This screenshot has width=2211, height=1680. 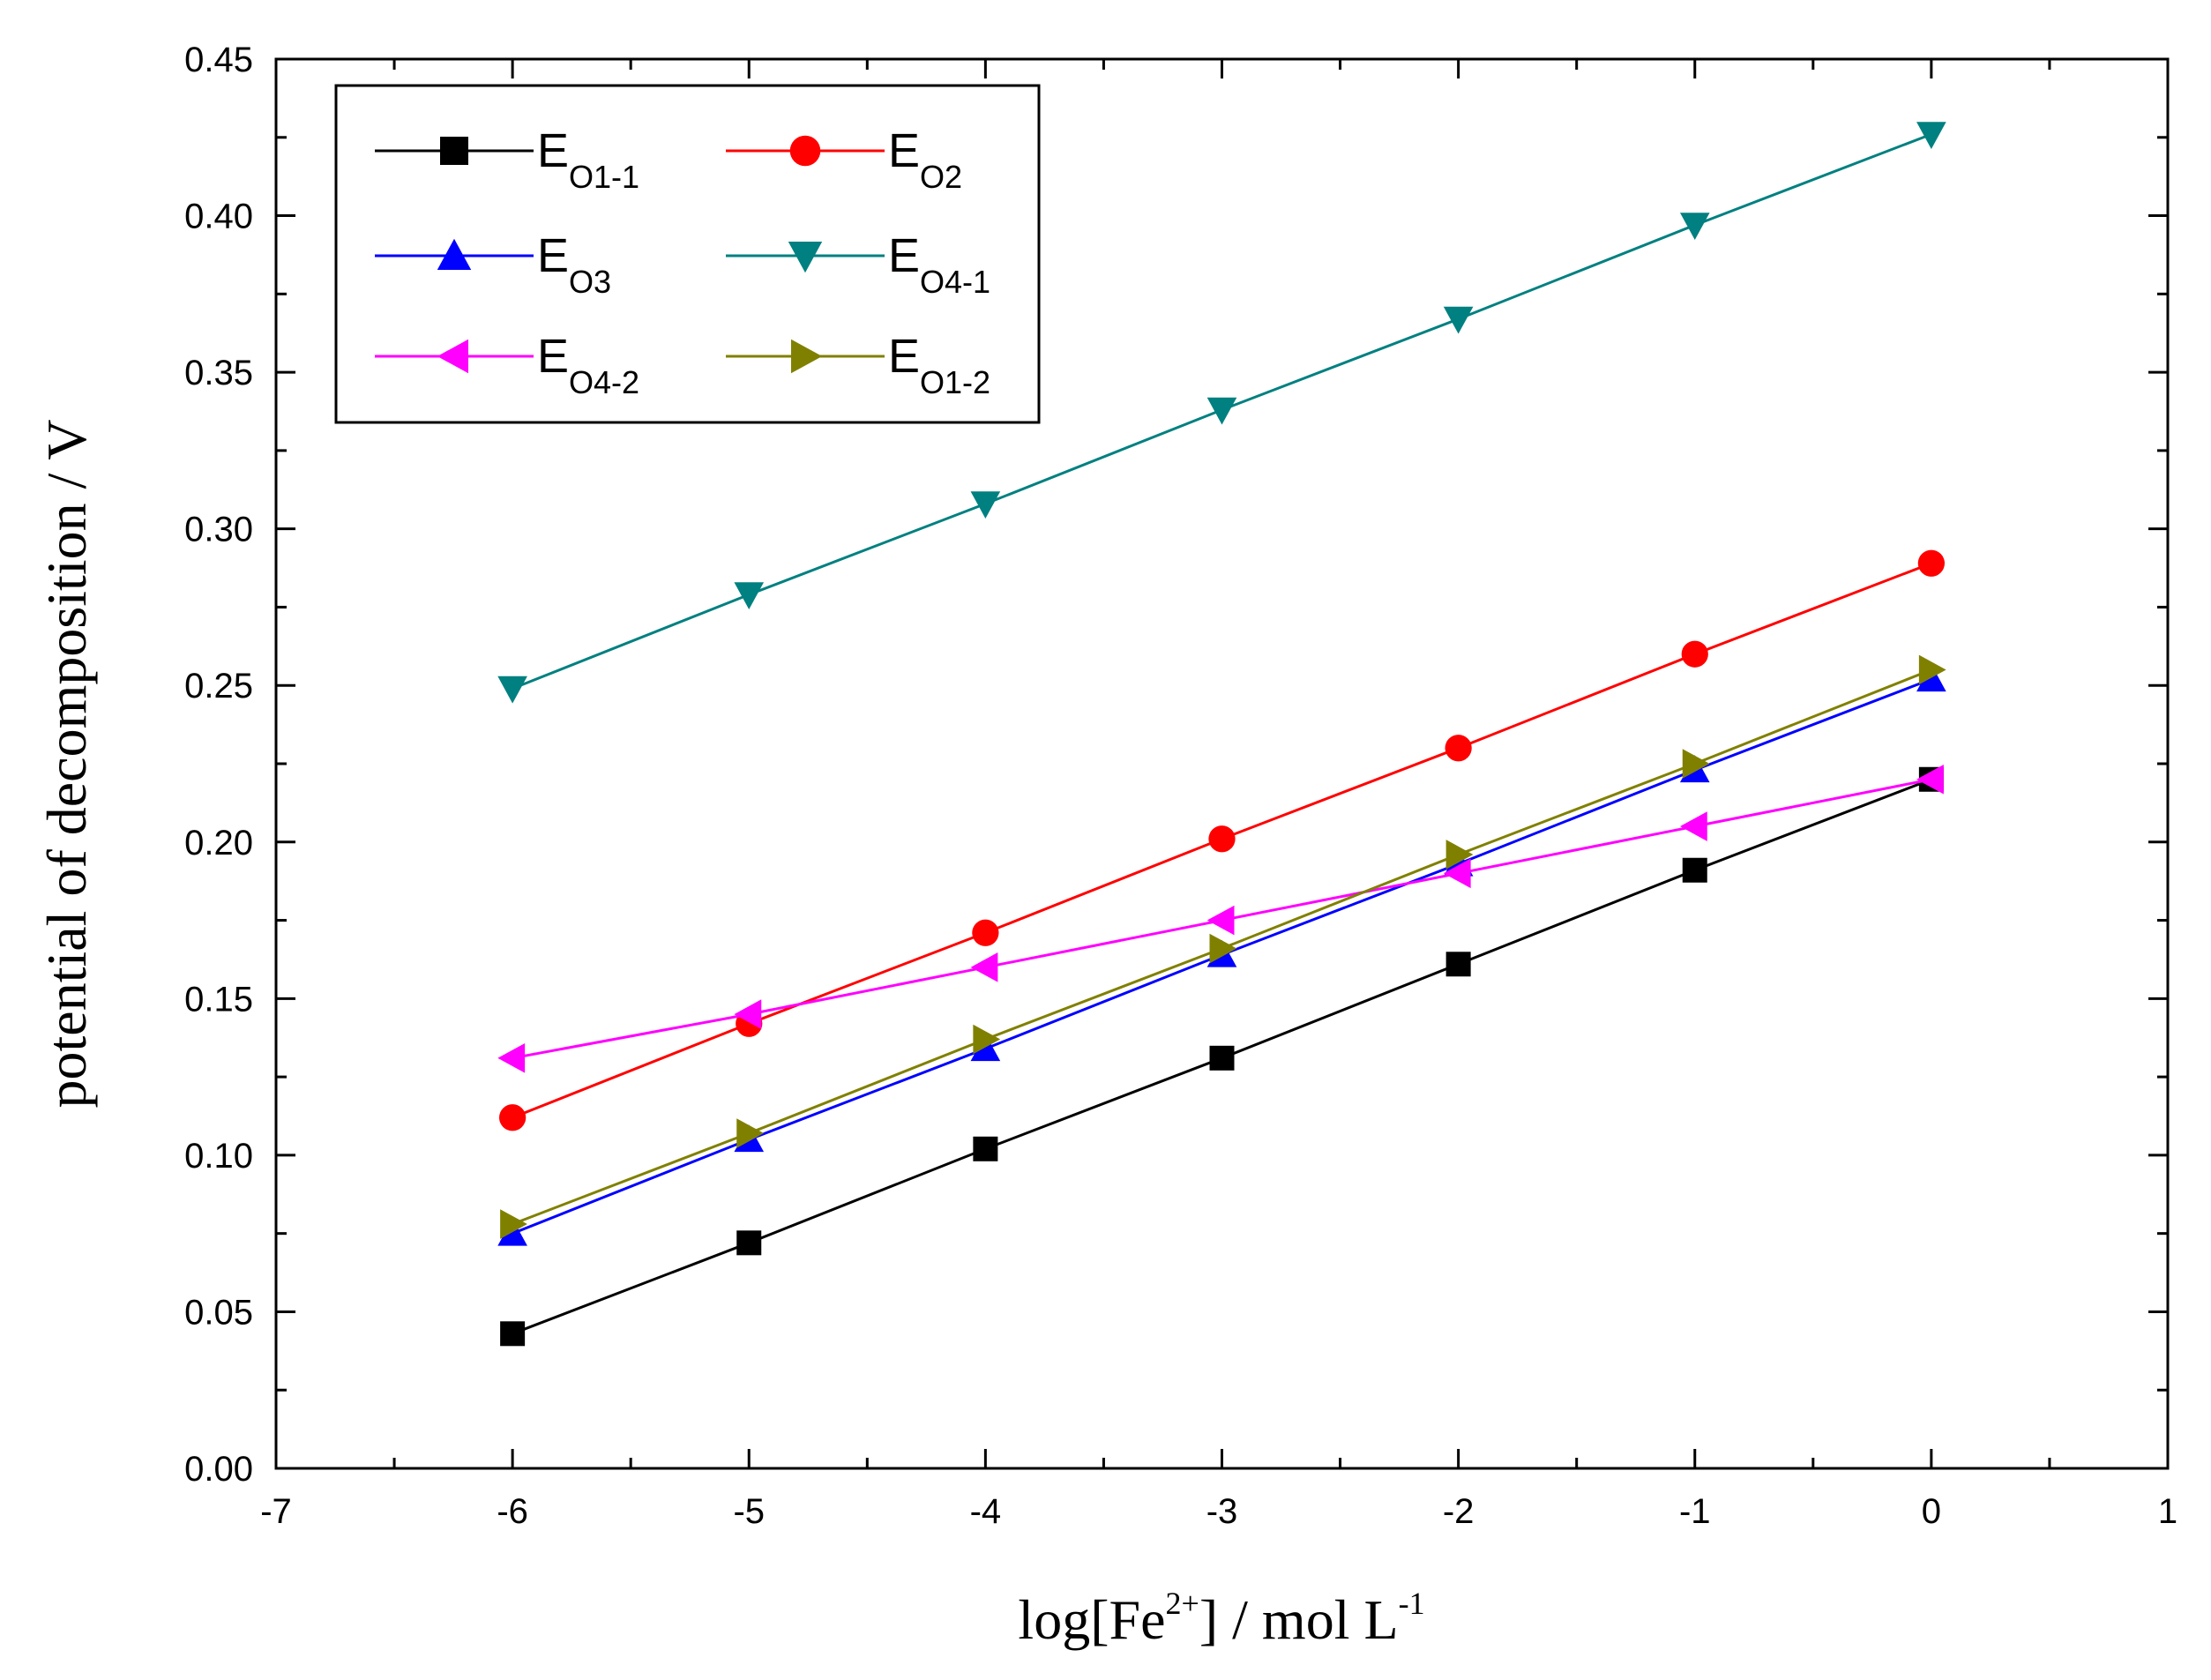 I want to click on legend-label: EO2, so click(x=925, y=159).